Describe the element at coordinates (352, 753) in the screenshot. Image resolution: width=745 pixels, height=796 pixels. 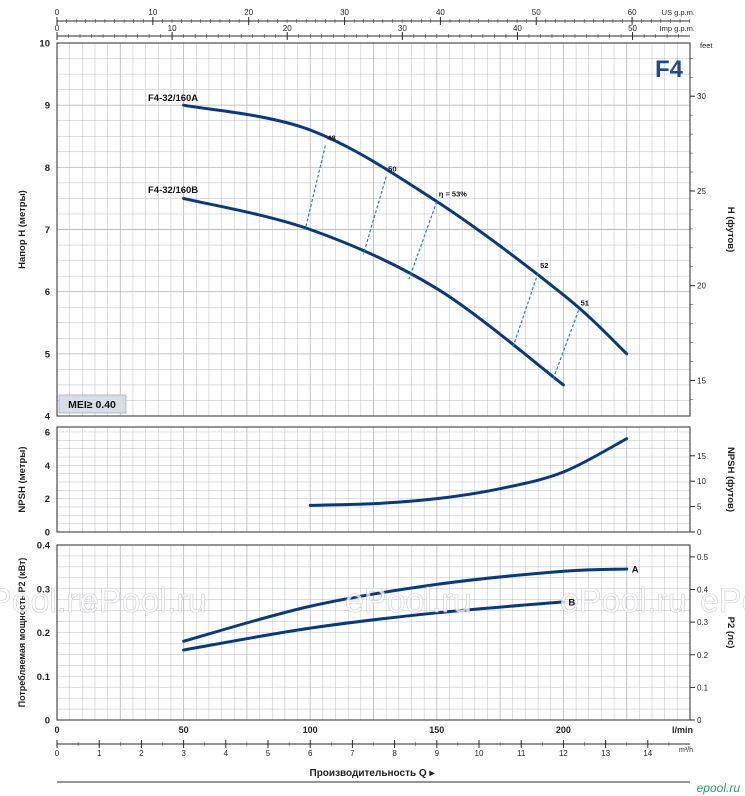
I see `bottom-m3h-tick-label: 7` at that location.